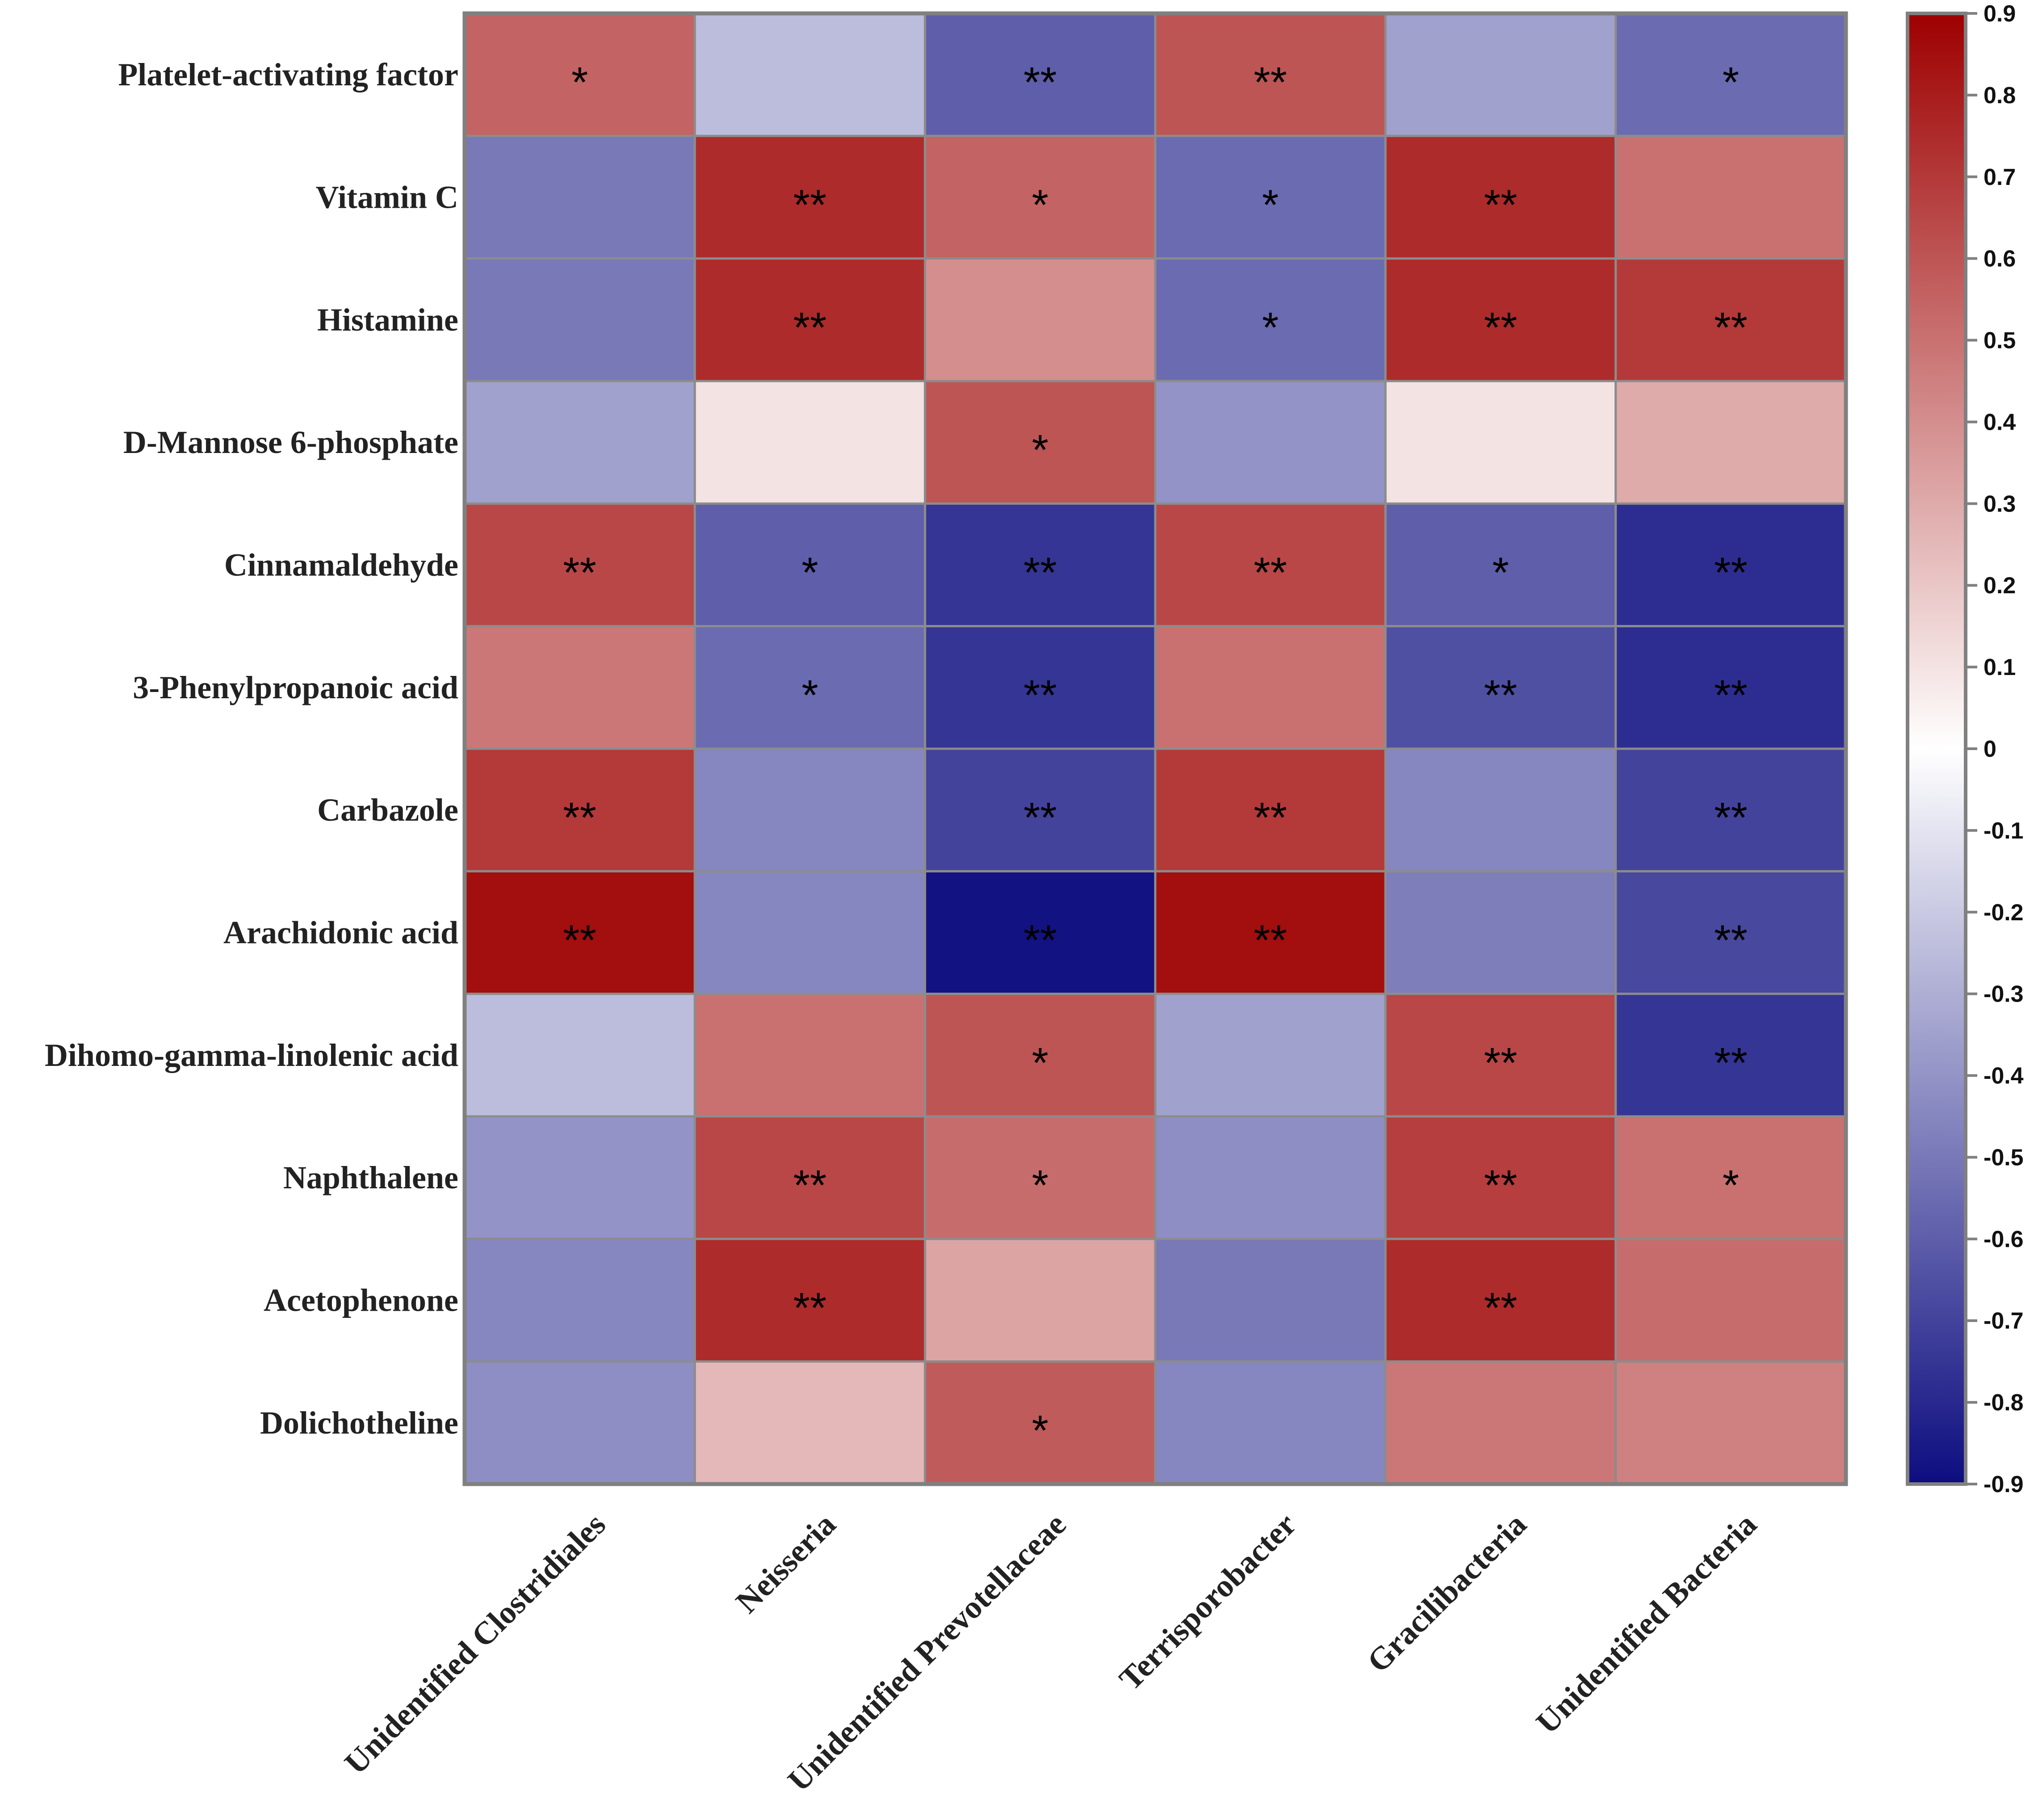 This screenshot has width=2038, height=1820. Describe the element at coordinates (1999, 177) in the screenshot. I see `colorbar-tick-label: 0.7` at that location.